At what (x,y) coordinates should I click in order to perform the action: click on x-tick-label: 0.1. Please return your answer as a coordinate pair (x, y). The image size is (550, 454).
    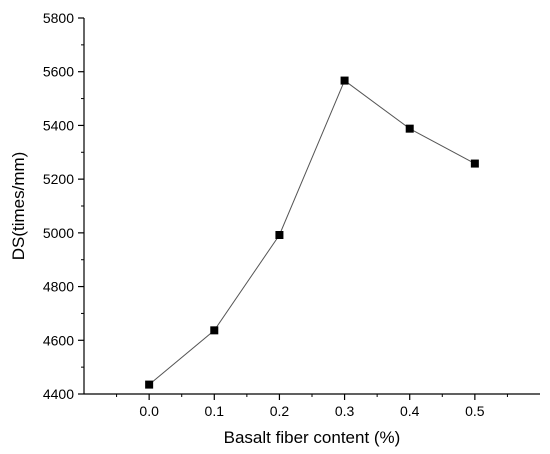
    Looking at the image, I should click on (215, 411).